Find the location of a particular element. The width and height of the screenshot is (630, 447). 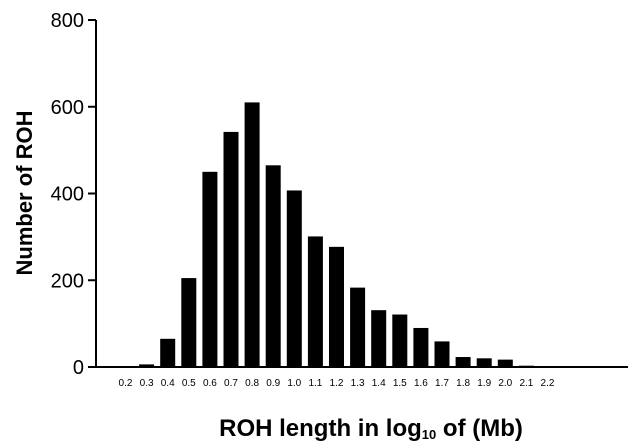

bar-1.9 is located at coordinates (484, 362).